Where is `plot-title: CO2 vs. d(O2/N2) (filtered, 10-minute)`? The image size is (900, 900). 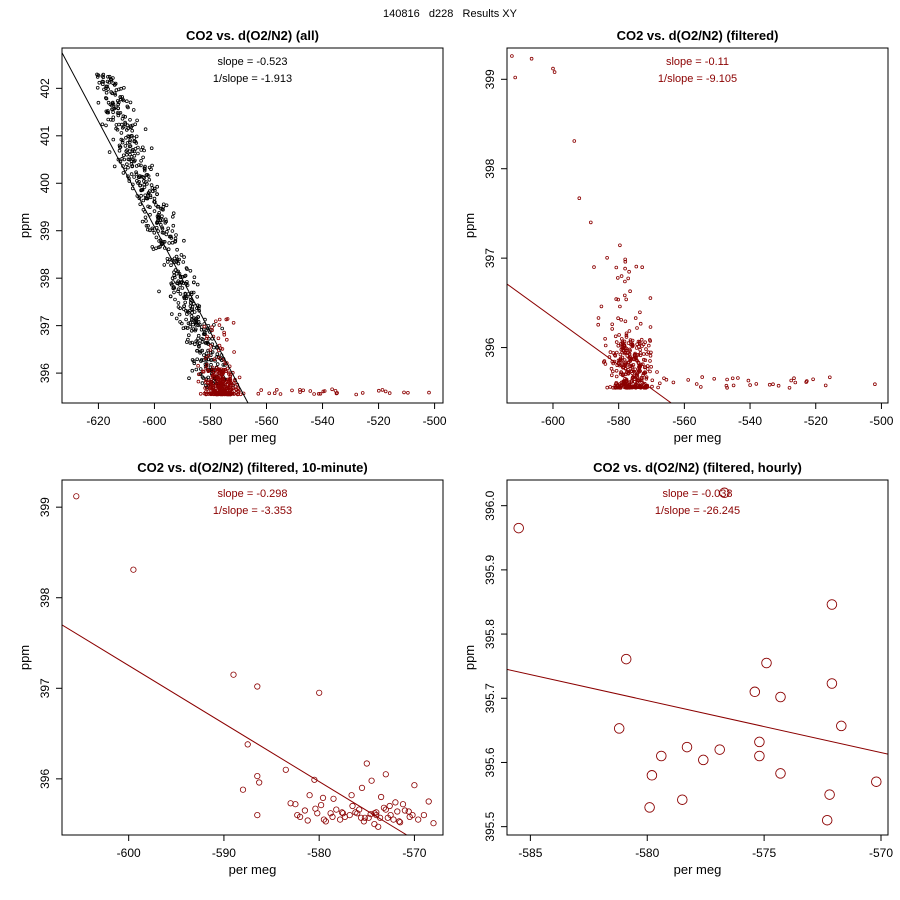
plot-title: CO2 vs. d(O2/N2) (filtered, 10-minute) is located at coordinates (252, 467).